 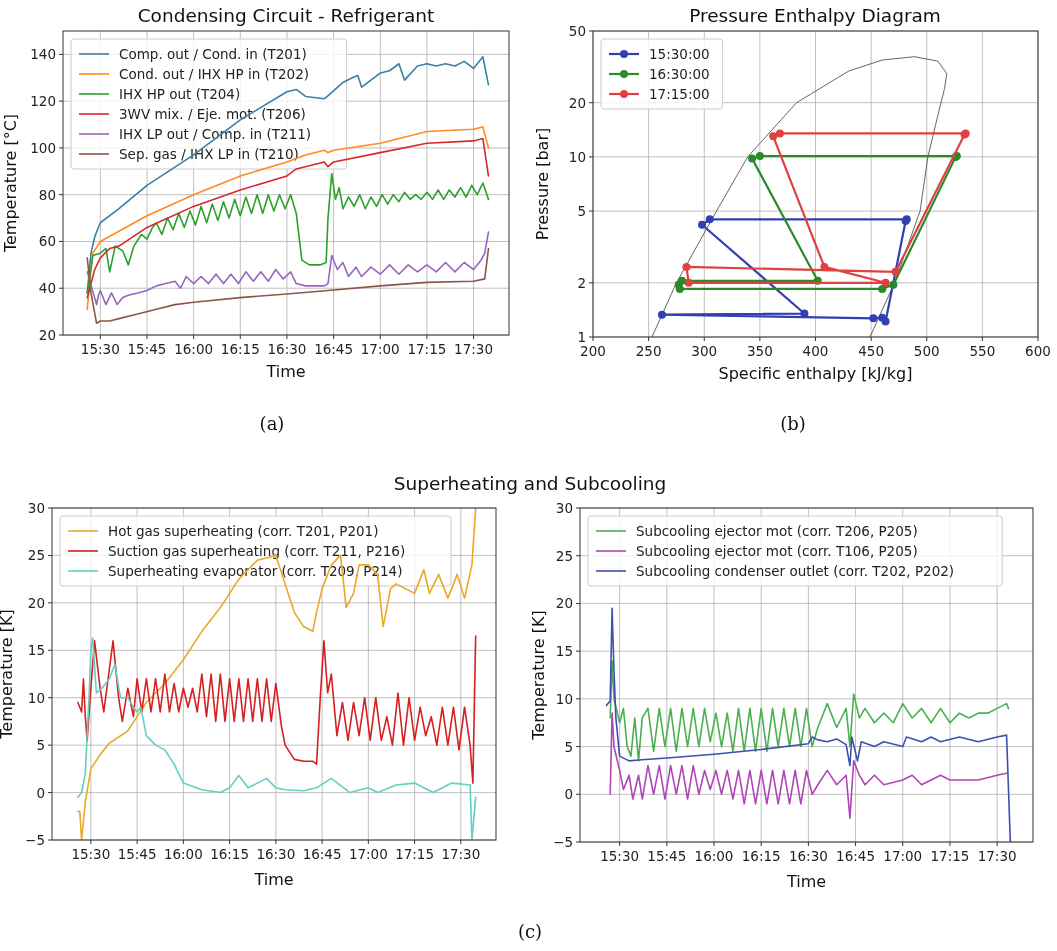 What do you see at coordinates (530, 483) in the screenshot?
I see `chart-title: Superheating and Subcooling` at bounding box center [530, 483].